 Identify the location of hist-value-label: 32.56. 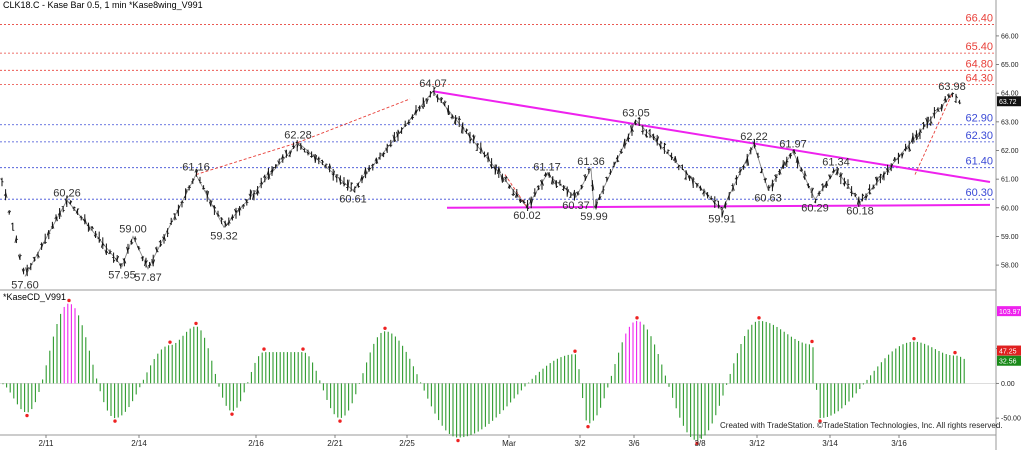
(1008, 362).